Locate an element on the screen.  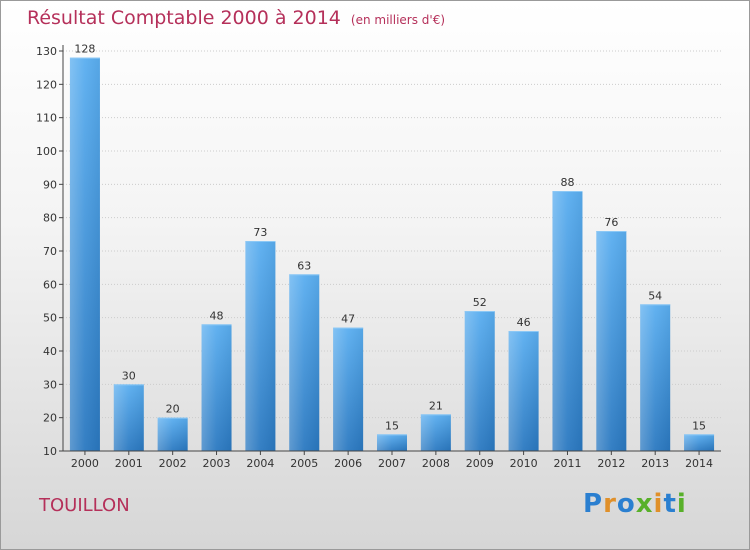
bar-value-label: 88 is located at coordinates (567, 182).